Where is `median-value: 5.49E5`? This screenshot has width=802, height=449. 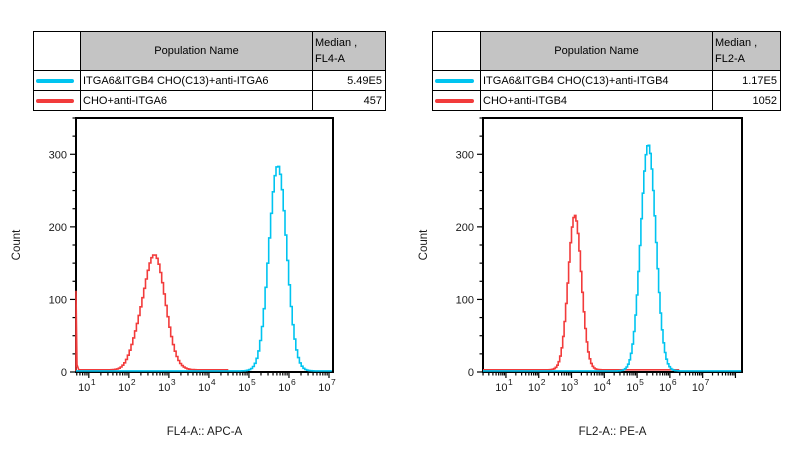 median-value: 5.49E5 is located at coordinates (349, 80).